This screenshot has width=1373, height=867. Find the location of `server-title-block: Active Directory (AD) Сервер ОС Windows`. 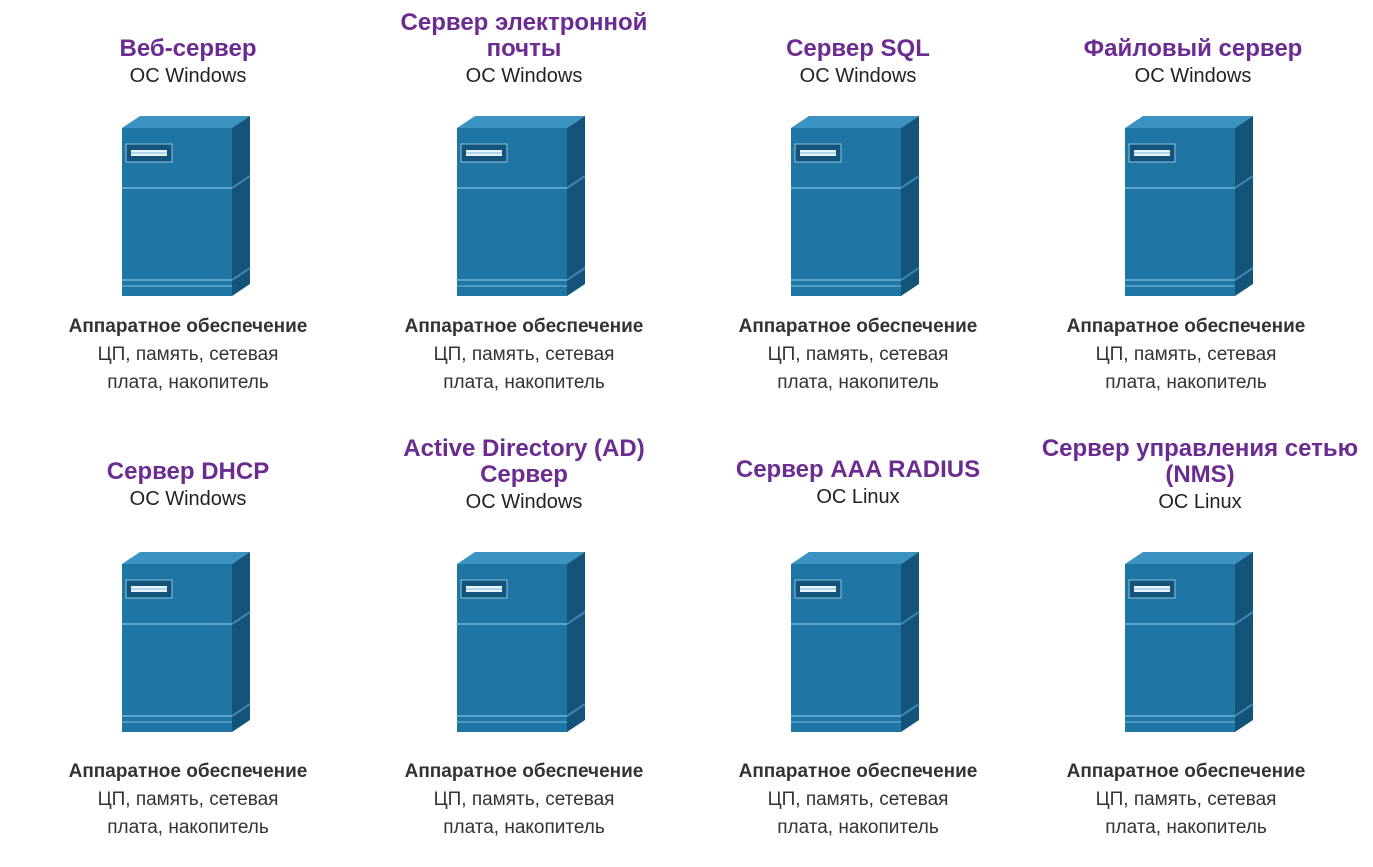

server-title-block: Active Directory (AD) Сервер ОС Windows is located at coordinates (524, 475).